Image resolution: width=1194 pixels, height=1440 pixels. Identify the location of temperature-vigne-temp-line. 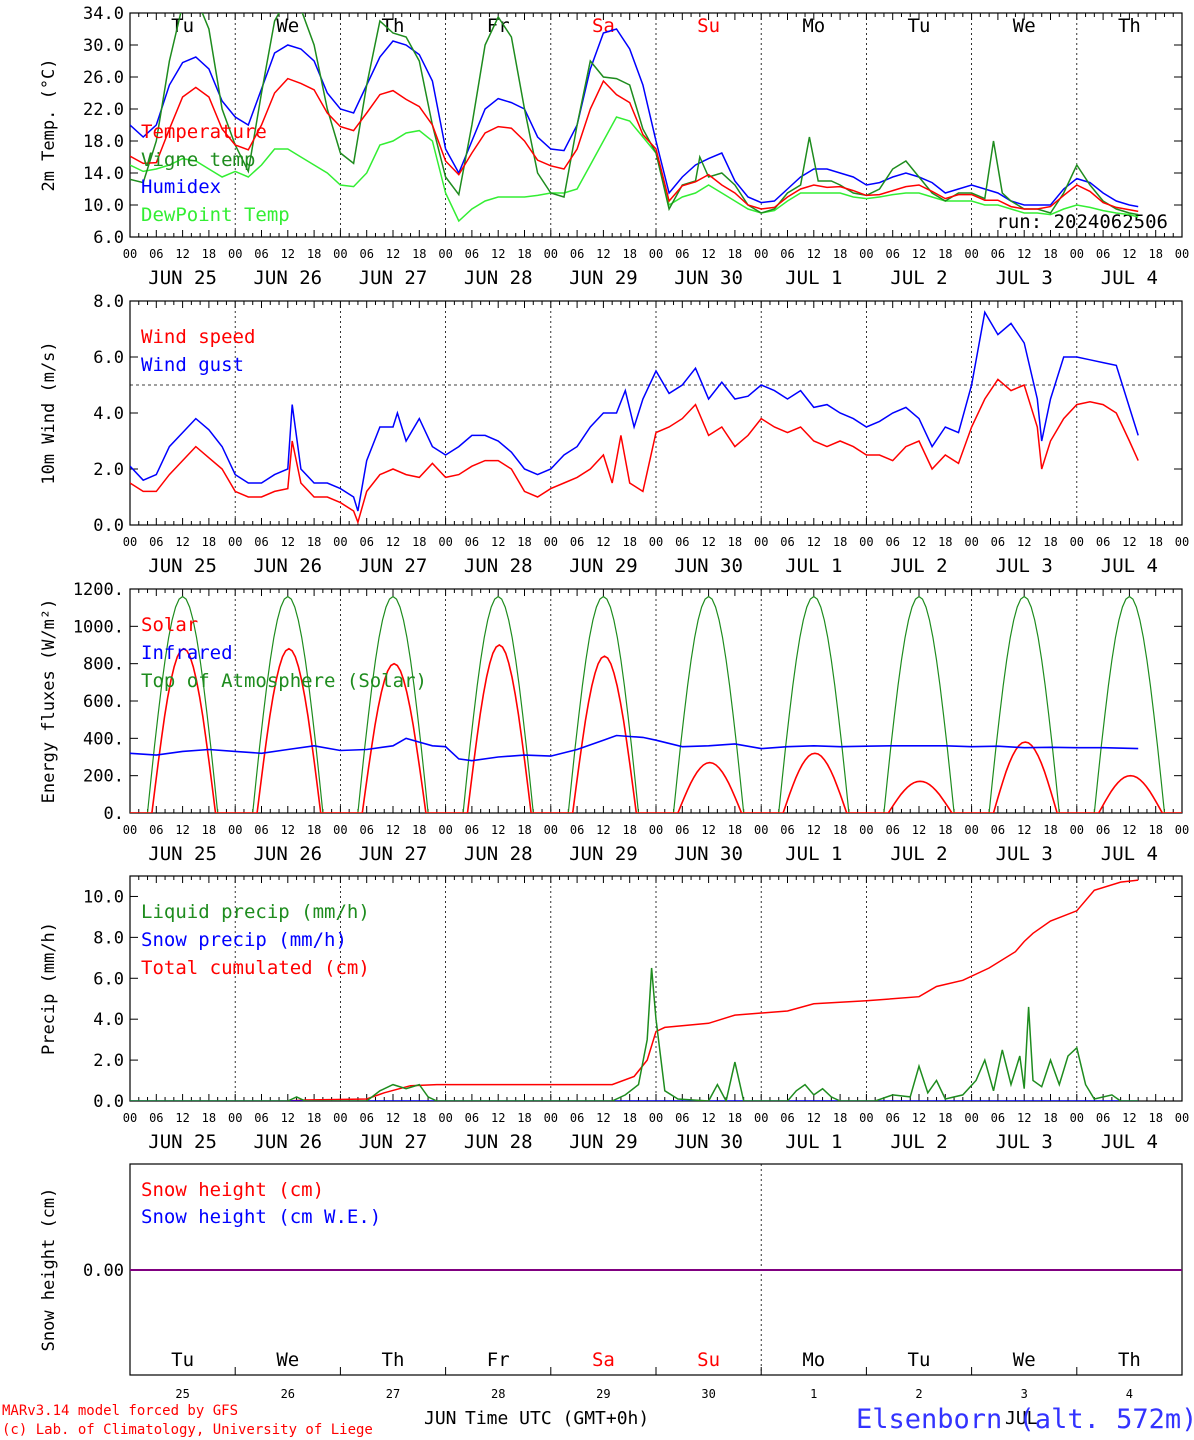
(634, 114).